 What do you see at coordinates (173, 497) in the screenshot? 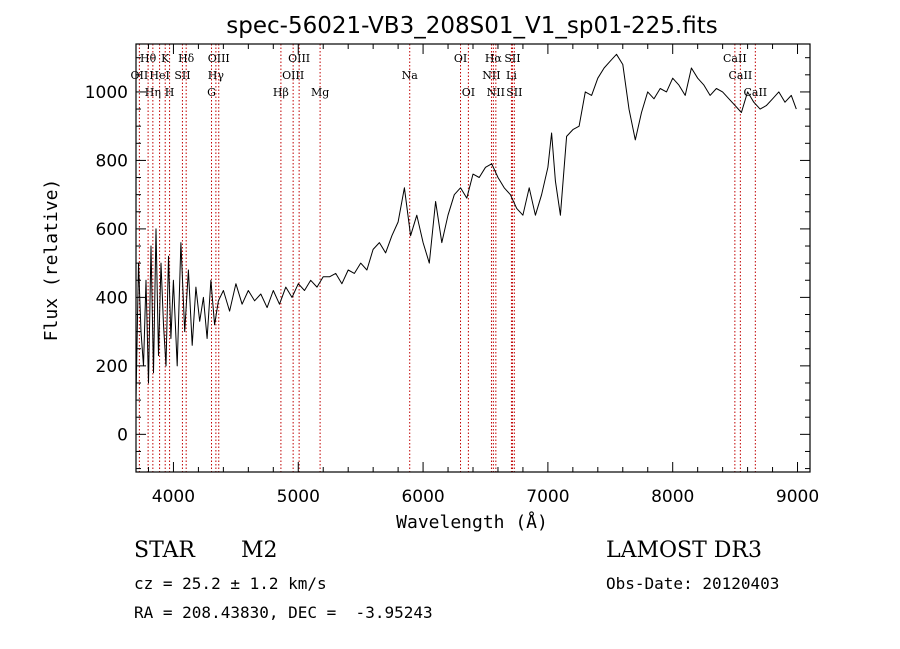
I see `x-tick-label: 4000` at bounding box center [173, 497].